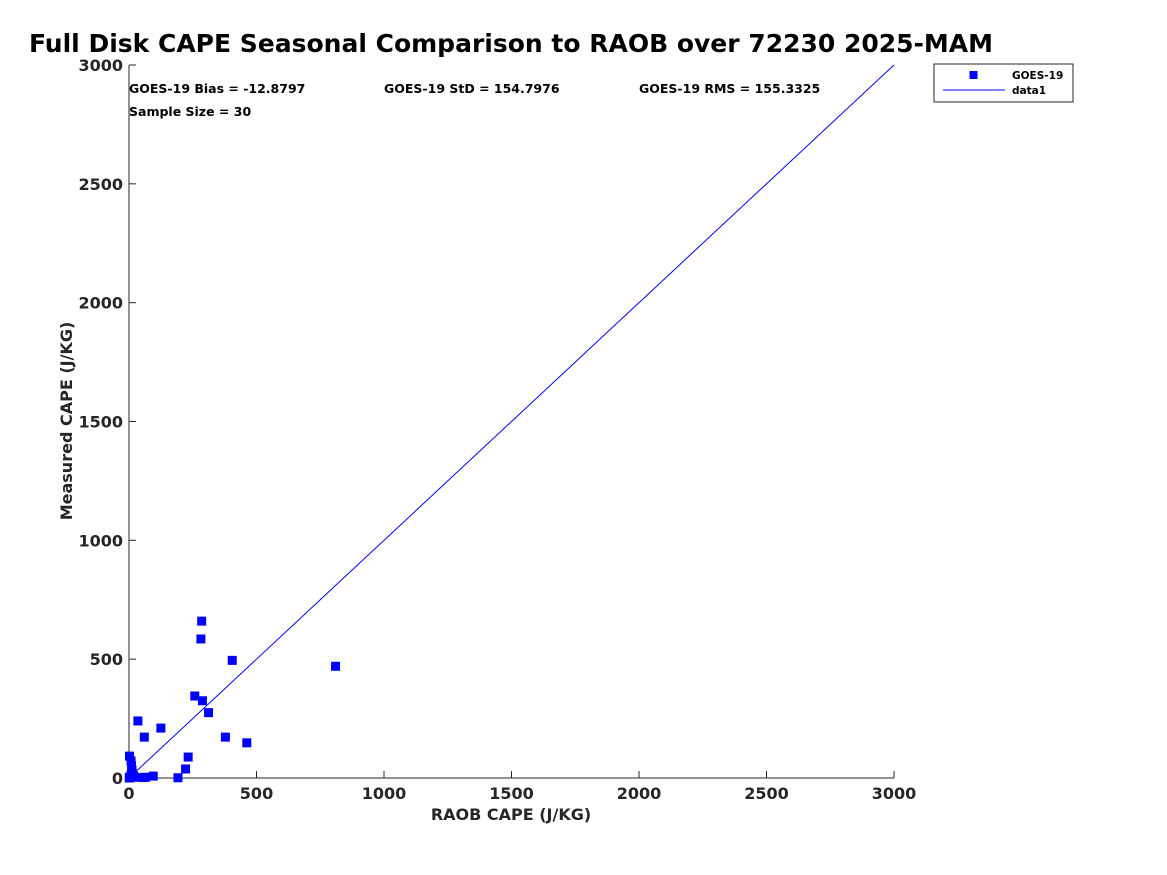  I want to click on x-axis-ticks: 0 500 1000 1500 2000 2500 3000, so click(519, 787).